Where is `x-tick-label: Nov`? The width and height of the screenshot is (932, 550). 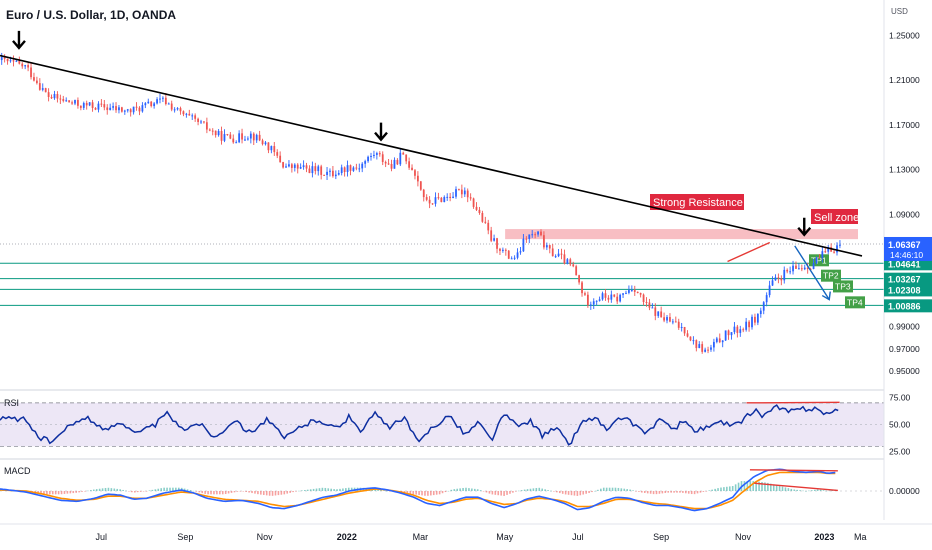 x-tick-label: Nov is located at coordinates (743, 537).